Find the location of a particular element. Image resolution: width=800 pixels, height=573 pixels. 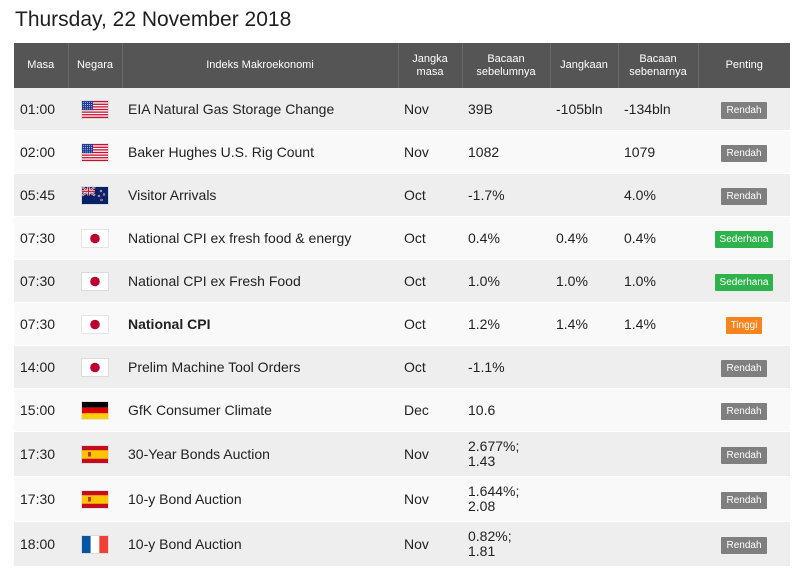

previous-value: 0.82%; 1.81 is located at coordinates (490, 543).